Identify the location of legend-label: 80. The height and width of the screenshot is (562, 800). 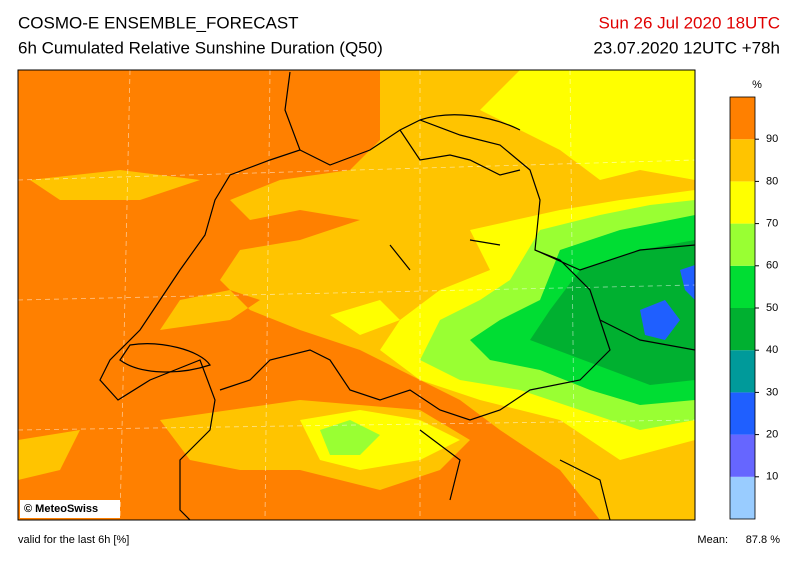
(772, 181).